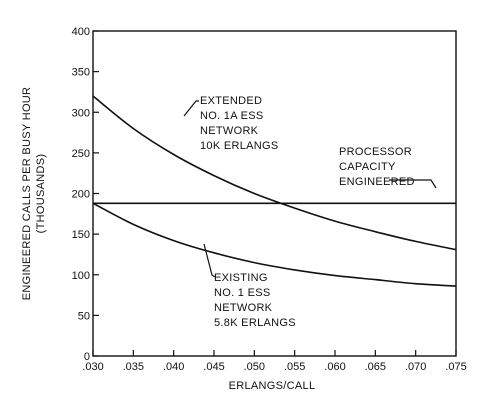  I want to click on x-tick-label: .030, so click(92, 367).